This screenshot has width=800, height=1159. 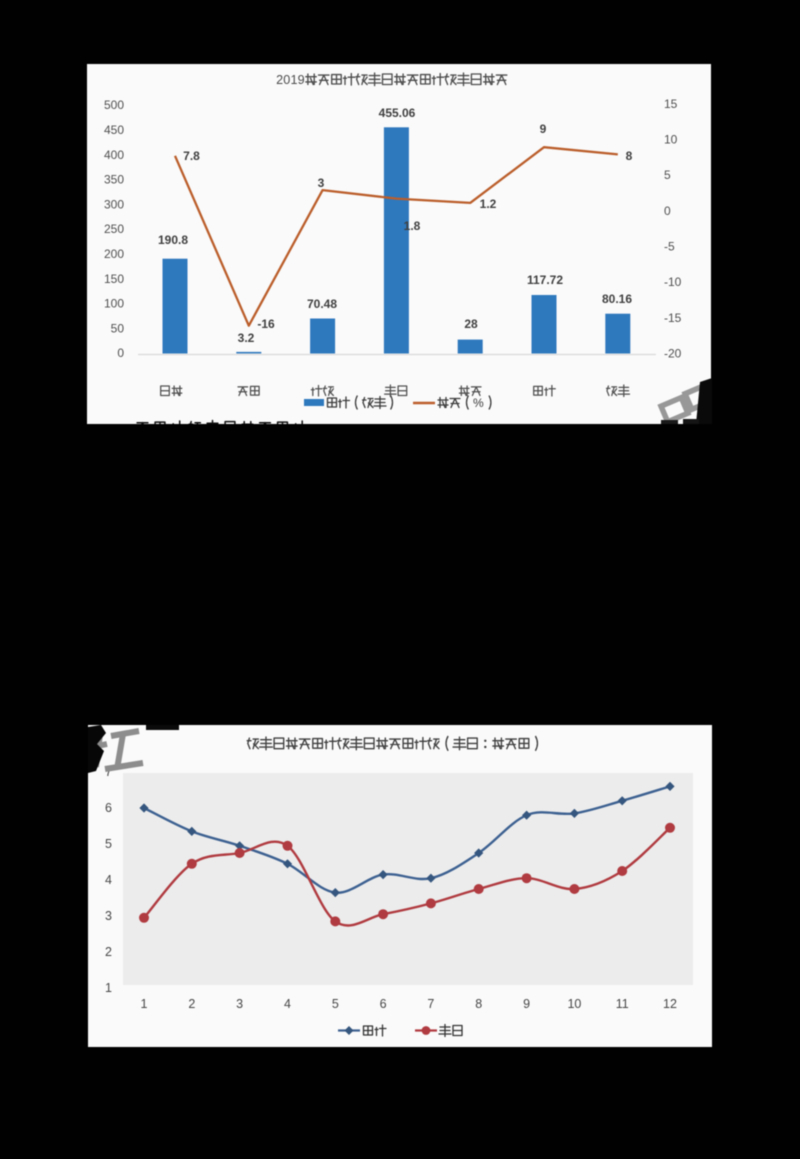 I want to click on svg-text: 50, so click(x=118, y=328).